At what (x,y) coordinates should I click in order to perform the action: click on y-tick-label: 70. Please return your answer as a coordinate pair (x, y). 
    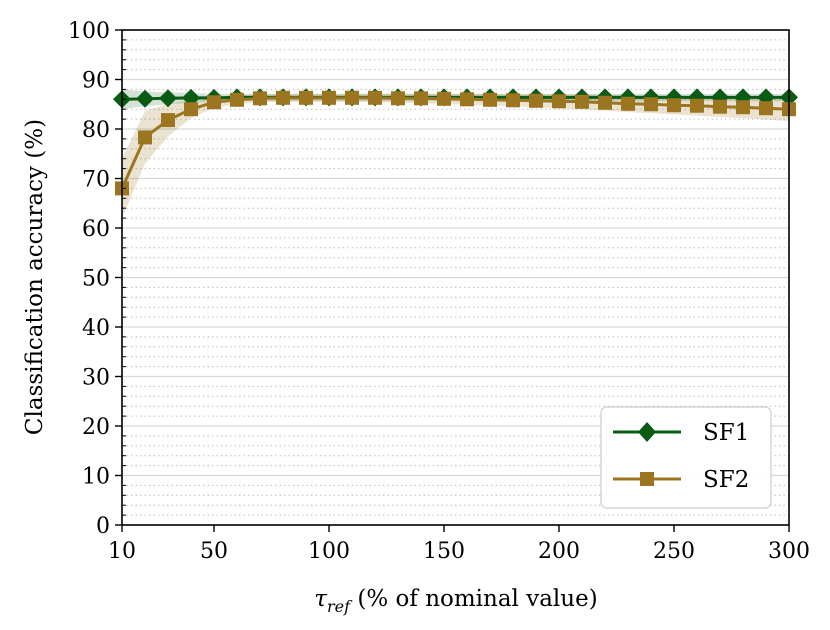
    Looking at the image, I should click on (96, 180).